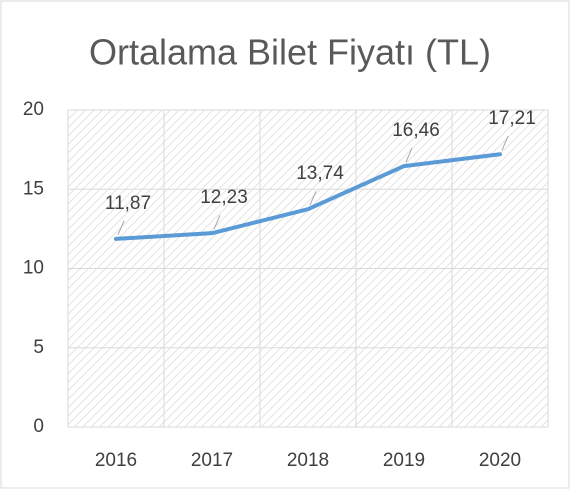  Describe the element at coordinates (33, 268) in the screenshot. I see `y-tick-label: 10` at that location.